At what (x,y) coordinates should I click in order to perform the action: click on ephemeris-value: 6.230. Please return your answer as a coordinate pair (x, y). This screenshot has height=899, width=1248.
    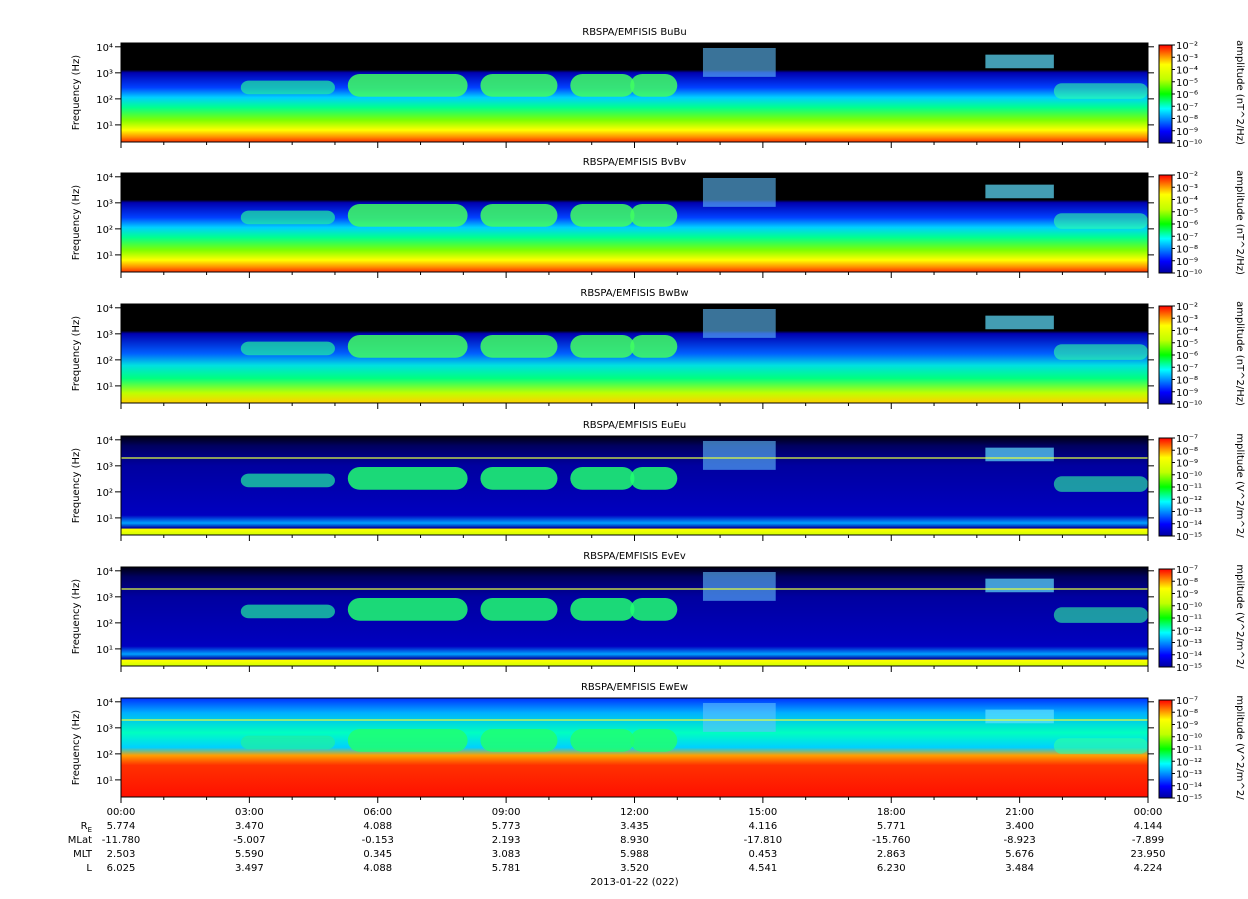
    Looking at the image, I should click on (891, 868).